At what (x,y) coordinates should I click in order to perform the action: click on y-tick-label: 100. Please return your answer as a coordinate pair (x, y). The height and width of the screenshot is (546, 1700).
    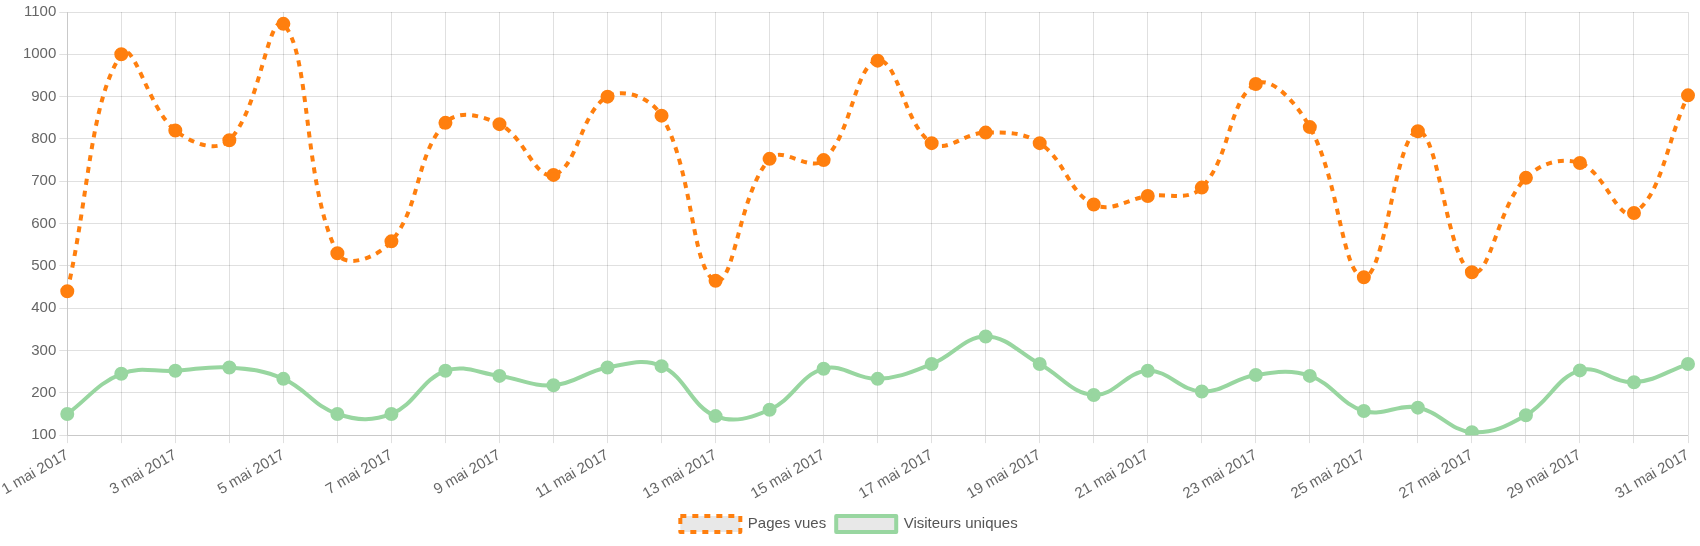
    Looking at the image, I should click on (44, 434).